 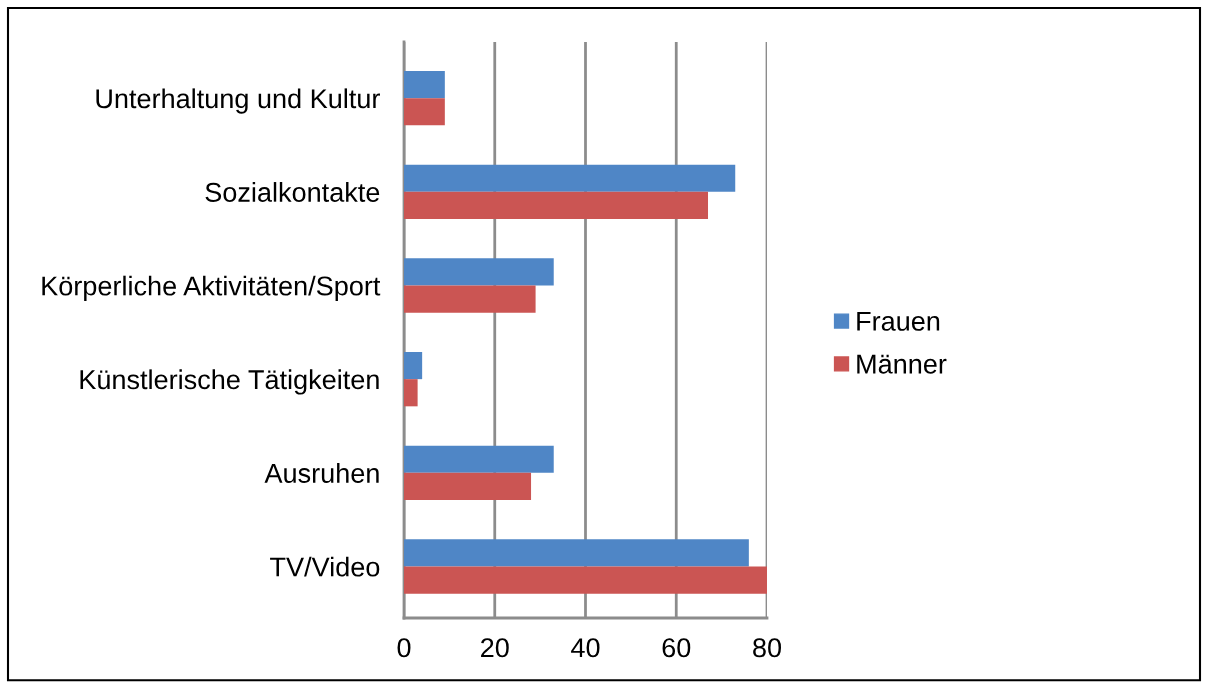 What do you see at coordinates (585, 648) in the screenshot?
I see `x-tick-label: 40` at bounding box center [585, 648].